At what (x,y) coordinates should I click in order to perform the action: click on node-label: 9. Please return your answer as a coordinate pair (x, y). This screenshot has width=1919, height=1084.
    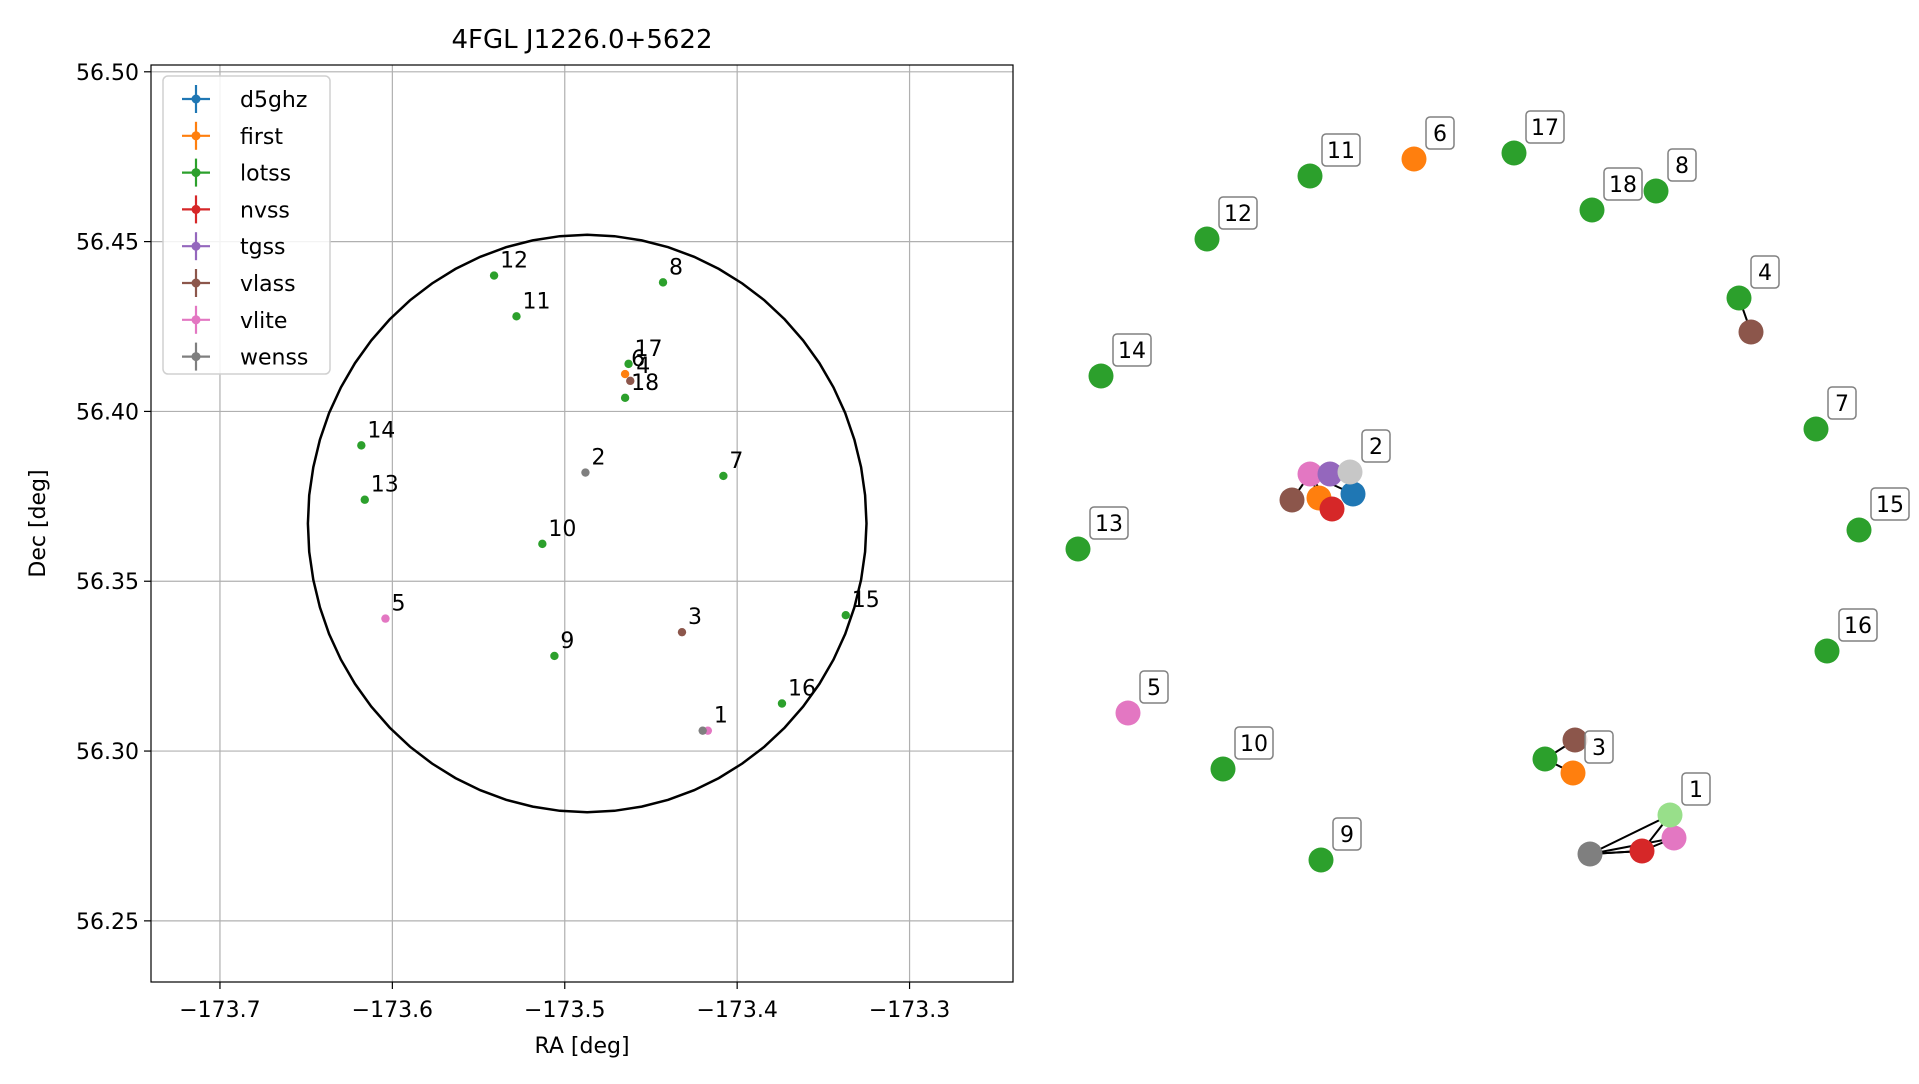
    Looking at the image, I should click on (1347, 835).